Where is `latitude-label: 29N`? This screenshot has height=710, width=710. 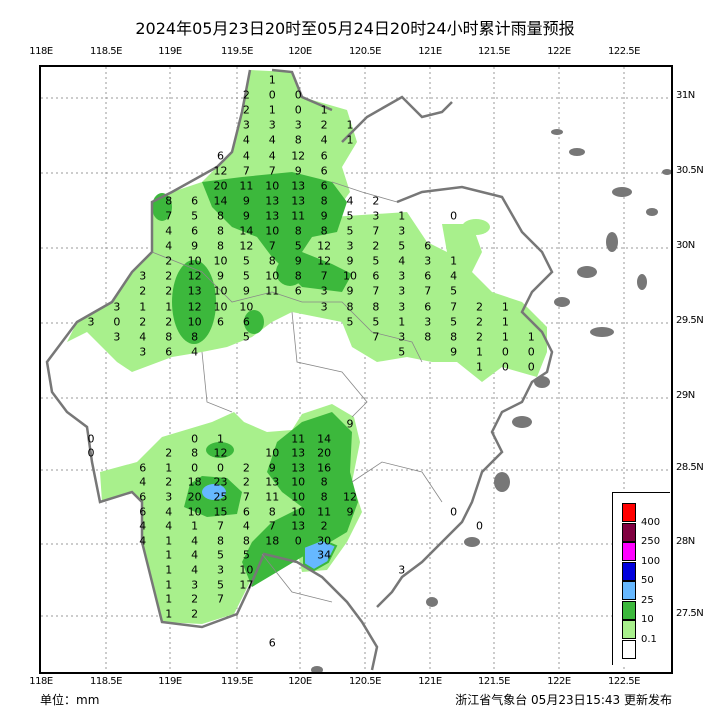
latitude-label: 29N is located at coordinates (685, 395).